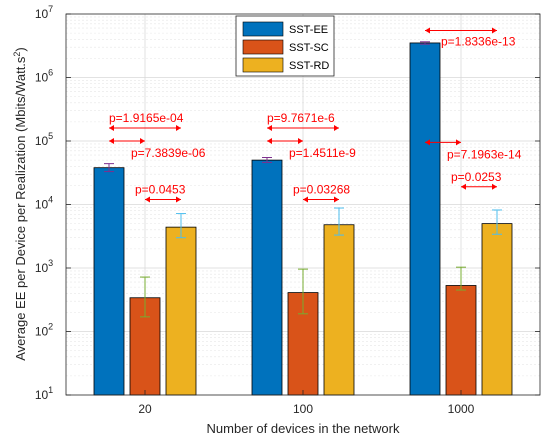  What do you see at coordinates (168, 153) in the screenshot?
I see `p-value-label: p=7.3839e-06` at bounding box center [168, 153].